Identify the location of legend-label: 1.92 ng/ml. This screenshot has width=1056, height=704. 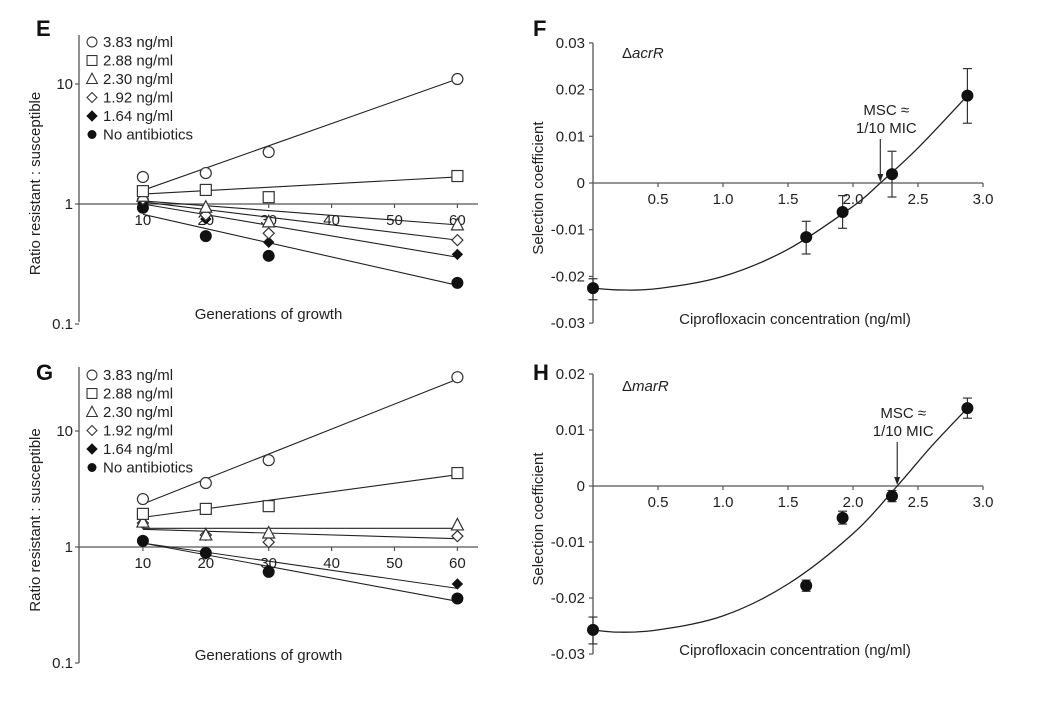
(138, 98).